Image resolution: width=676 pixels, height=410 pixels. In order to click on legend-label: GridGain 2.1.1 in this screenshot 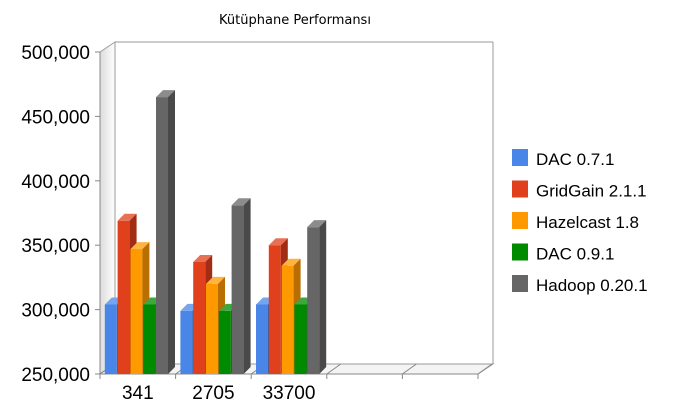, I will do `click(591, 191)`.